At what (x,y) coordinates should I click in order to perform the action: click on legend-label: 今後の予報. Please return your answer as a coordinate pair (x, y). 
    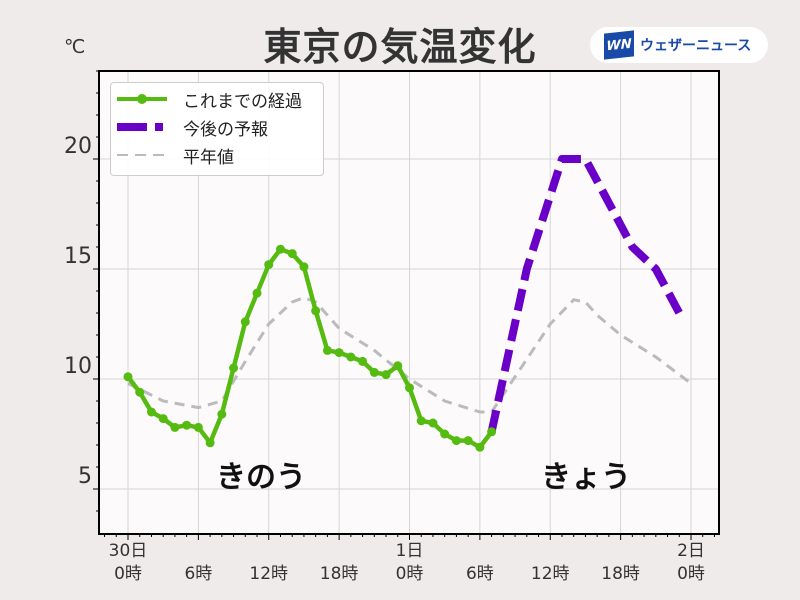
    Looking at the image, I should click on (225, 129).